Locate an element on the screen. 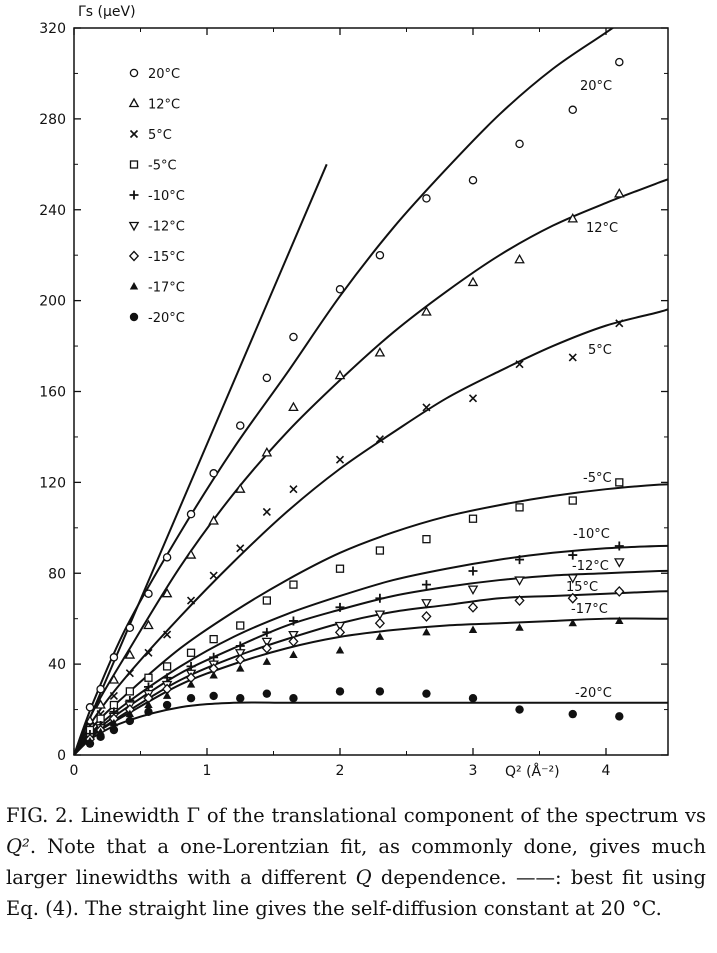  legend-label: -5°C is located at coordinates (162, 166).